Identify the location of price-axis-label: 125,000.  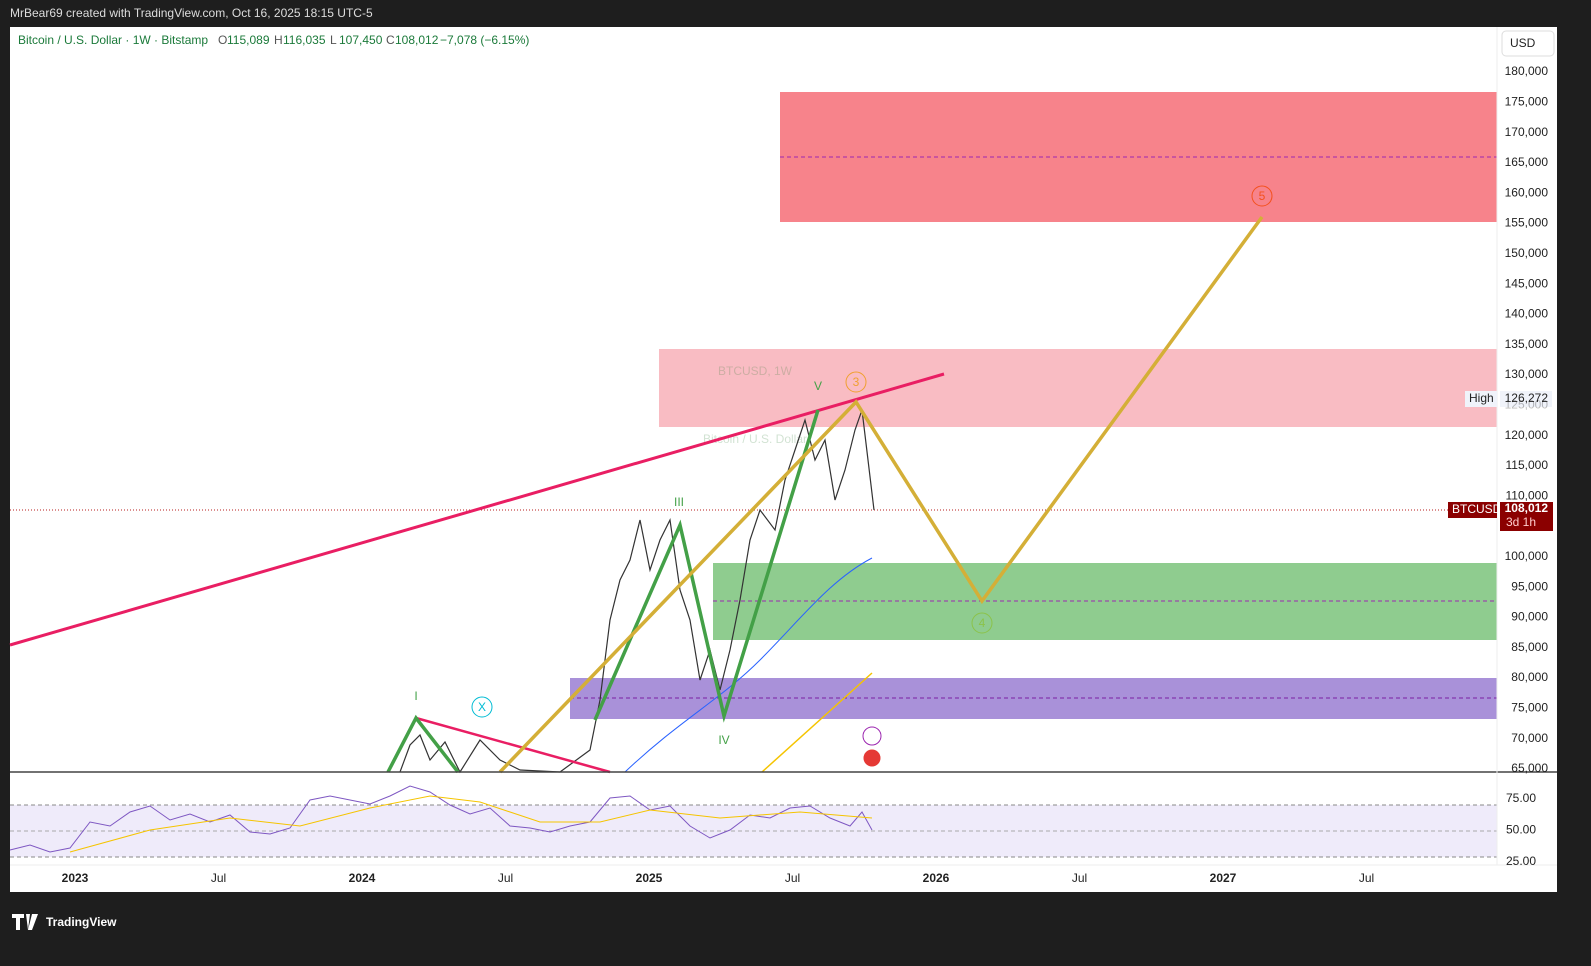
(1527, 404).